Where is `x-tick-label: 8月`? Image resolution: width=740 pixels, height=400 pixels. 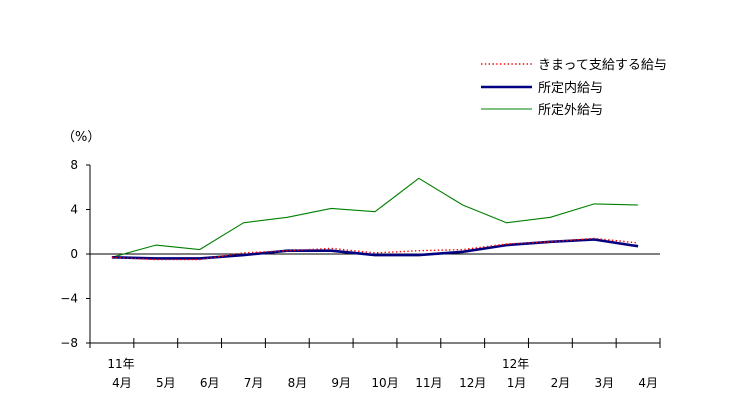
x-tick-label: 8月 is located at coordinates (298, 383).